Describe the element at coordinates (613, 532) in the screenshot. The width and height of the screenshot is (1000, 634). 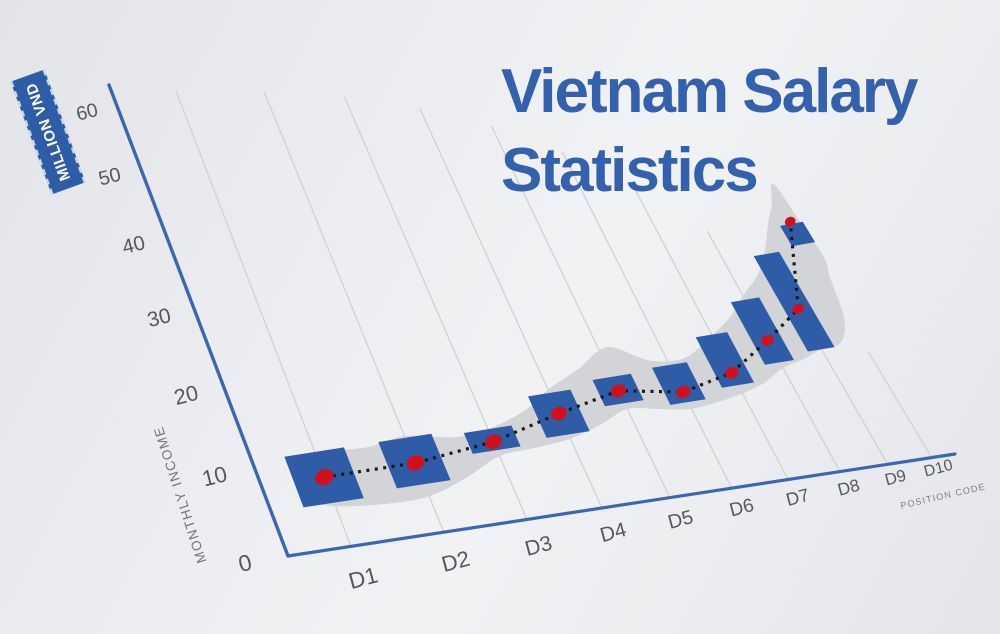
I see `x-category-label-D4: D4` at that location.